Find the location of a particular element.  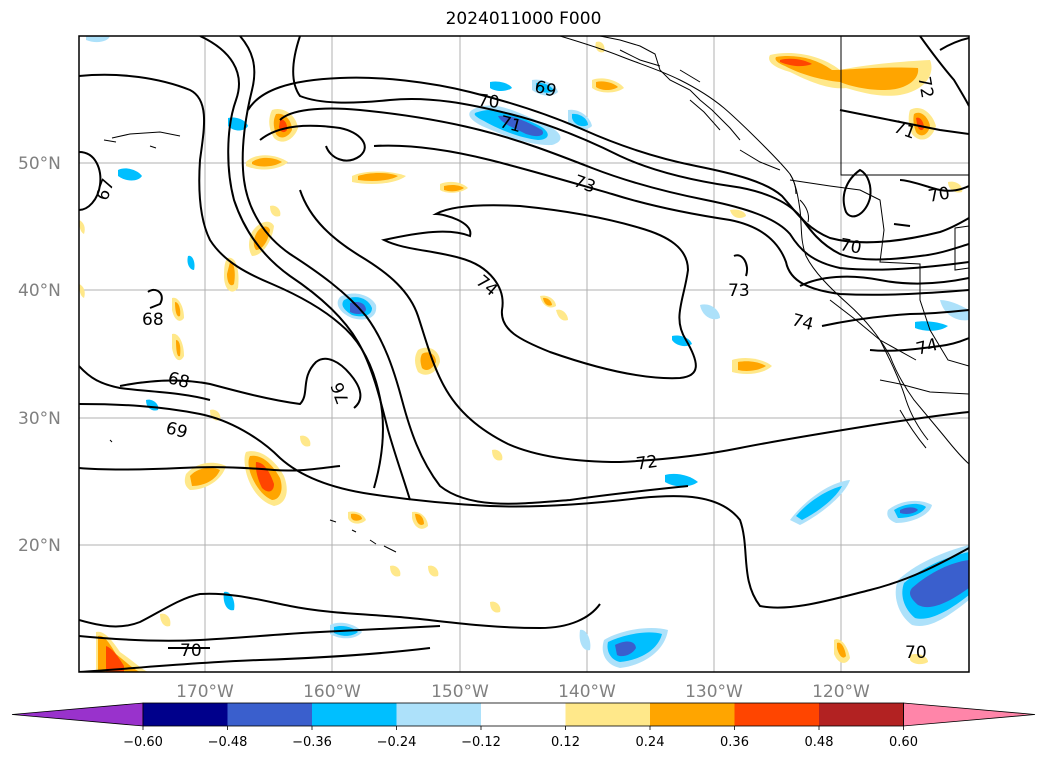

lat-label-20n: 20°N is located at coordinates (39, 546).